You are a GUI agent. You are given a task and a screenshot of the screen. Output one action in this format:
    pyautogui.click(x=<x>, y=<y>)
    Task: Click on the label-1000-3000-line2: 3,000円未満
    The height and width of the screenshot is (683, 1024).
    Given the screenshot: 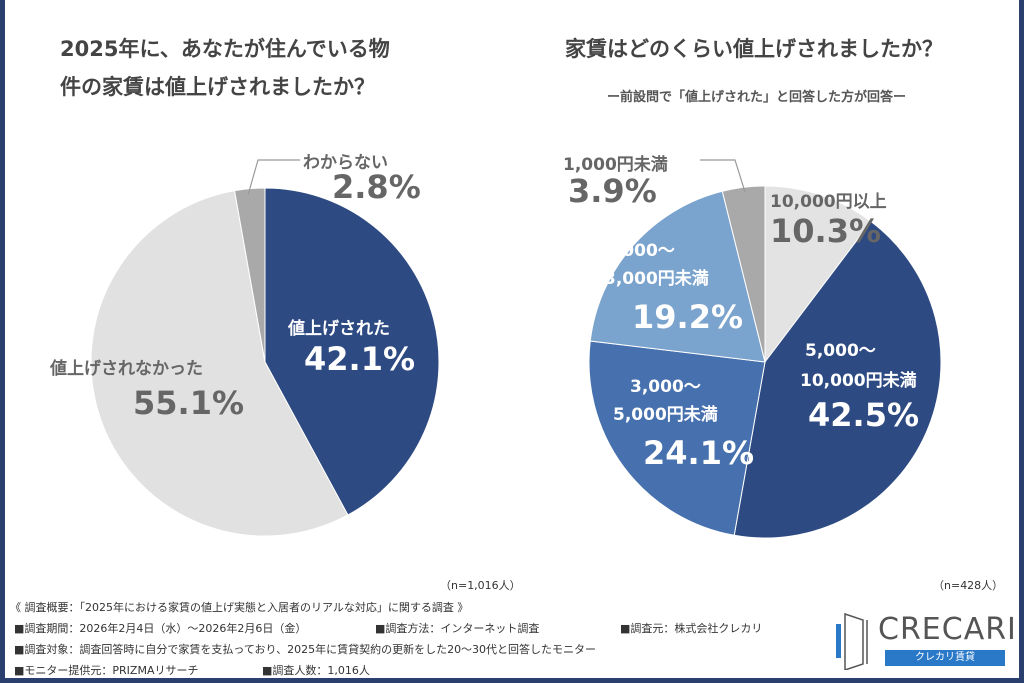 What is the action you would take?
    pyautogui.click(x=656, y=279)
    